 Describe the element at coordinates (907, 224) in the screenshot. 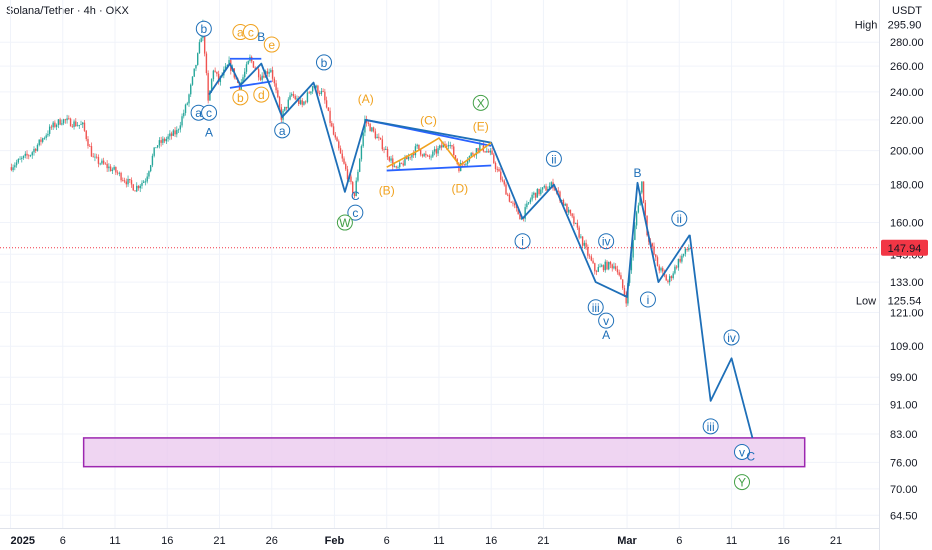

I see `y-tick-label: 160.00` at that location.